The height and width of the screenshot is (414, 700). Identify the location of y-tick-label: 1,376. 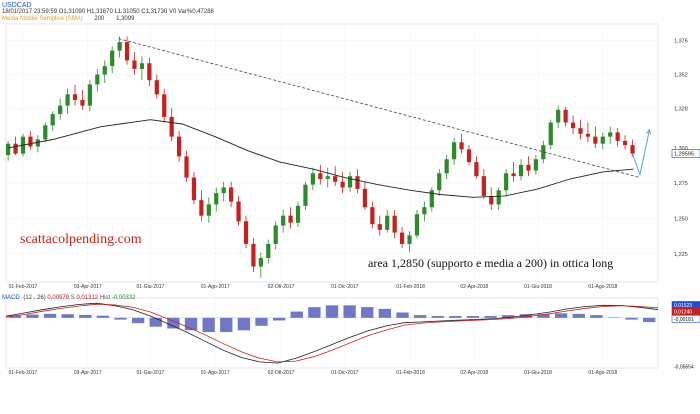
(681, 42).